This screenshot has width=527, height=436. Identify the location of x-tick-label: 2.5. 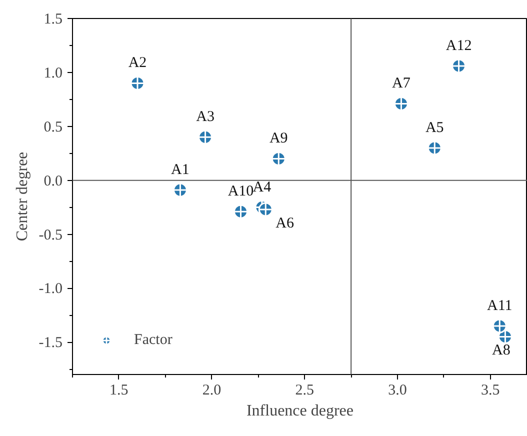
(304, 390).